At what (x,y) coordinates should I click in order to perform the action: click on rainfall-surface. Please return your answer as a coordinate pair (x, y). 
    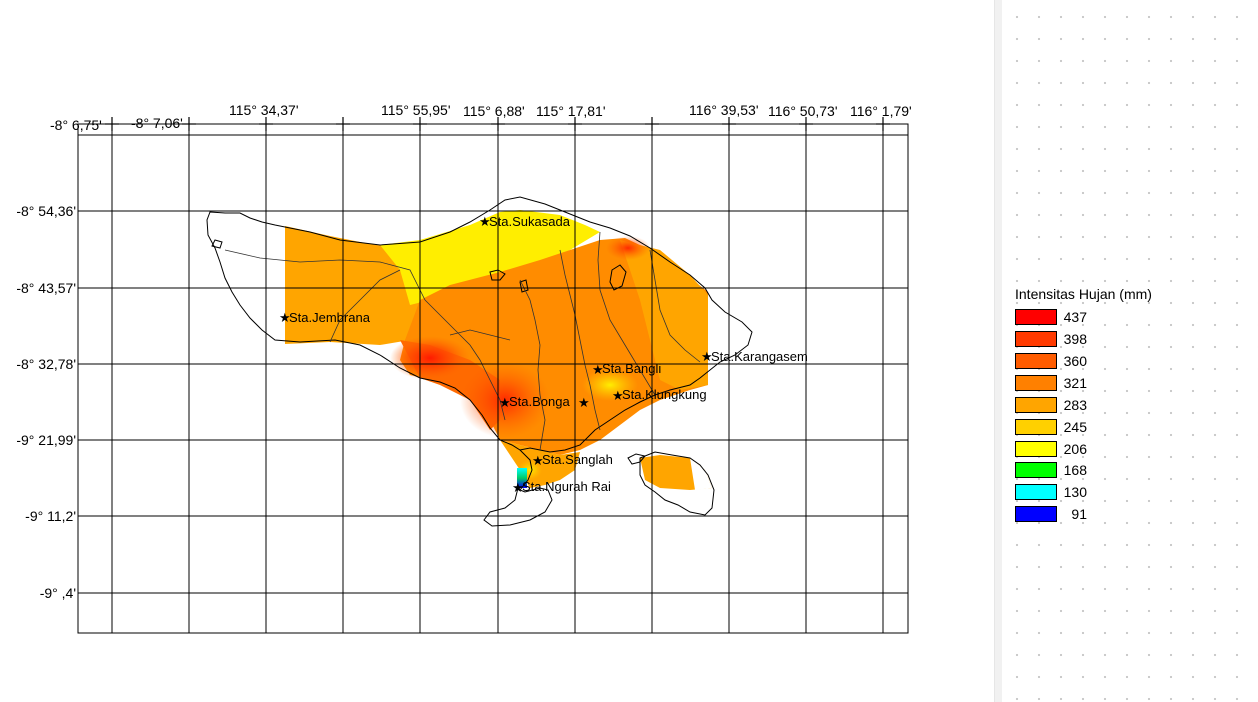
    Looking at the image, I should click on (498, 350).